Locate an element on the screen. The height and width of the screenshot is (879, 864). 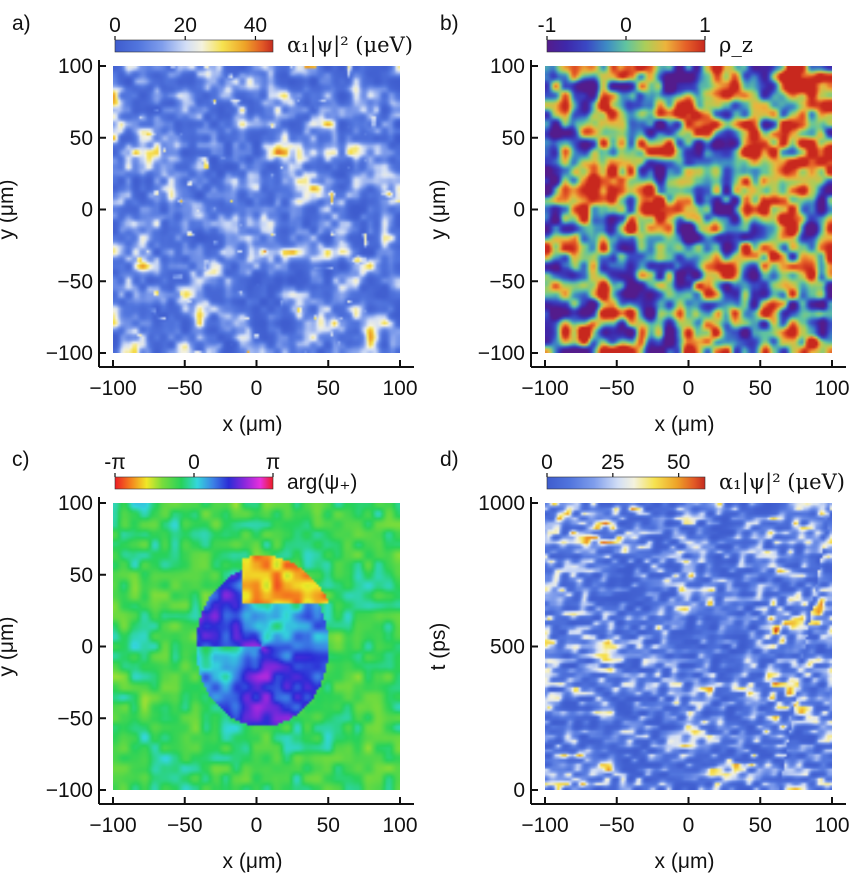
colorbar-tick-label: 25 is located at coordinates (612, 462).